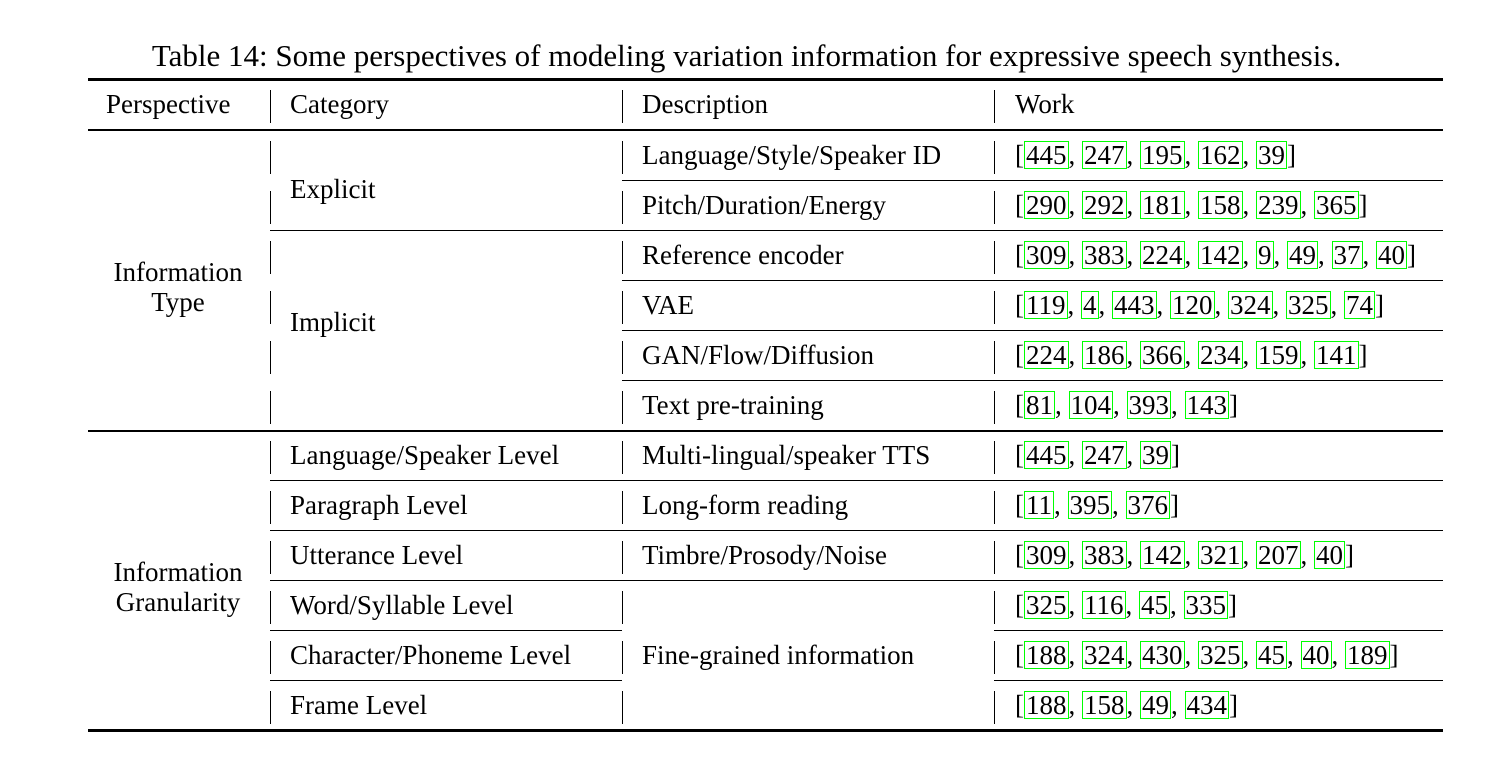 This screenshot has width=1493, height=757. Describe the element at coordinates (1046, 305) in the screenshot. I see `citation-link: 119` at that location.